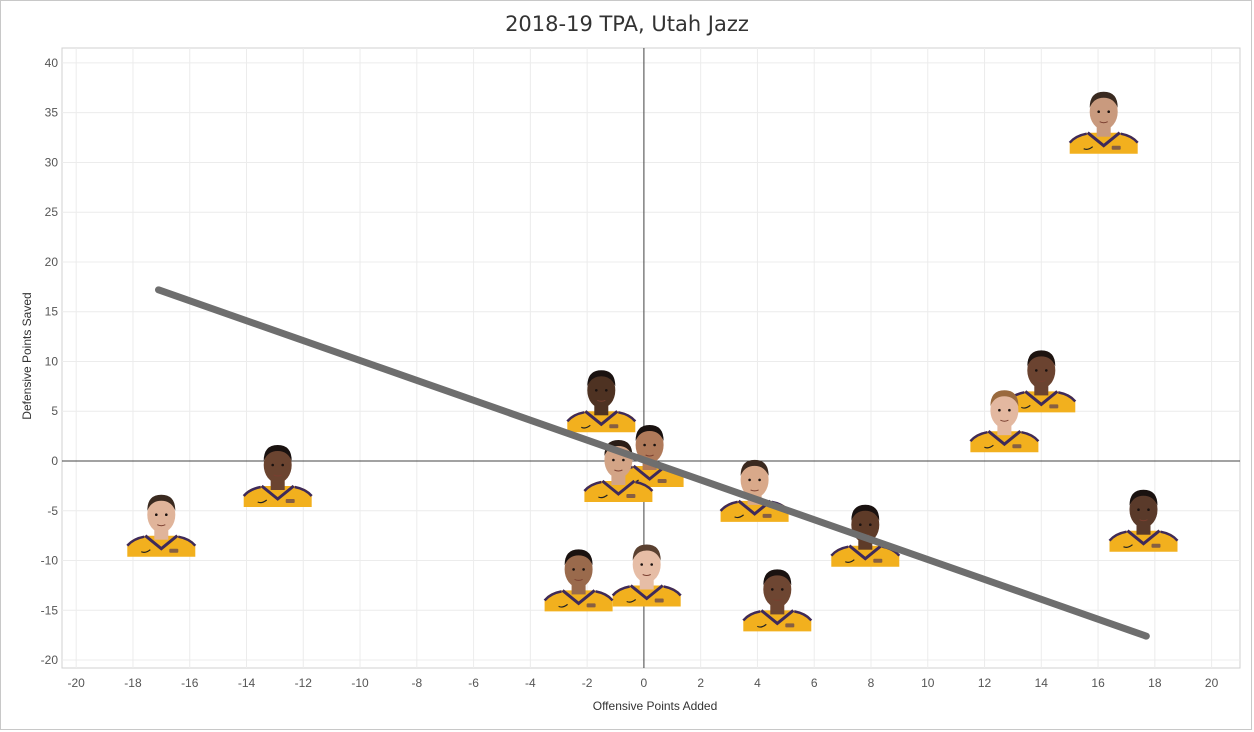 This screenshot has height=732, width=1254. What do you see at coordinates (52, 63) in the screenshot?
I see `y-tick-label: 40` at bounding box center [52, 63].